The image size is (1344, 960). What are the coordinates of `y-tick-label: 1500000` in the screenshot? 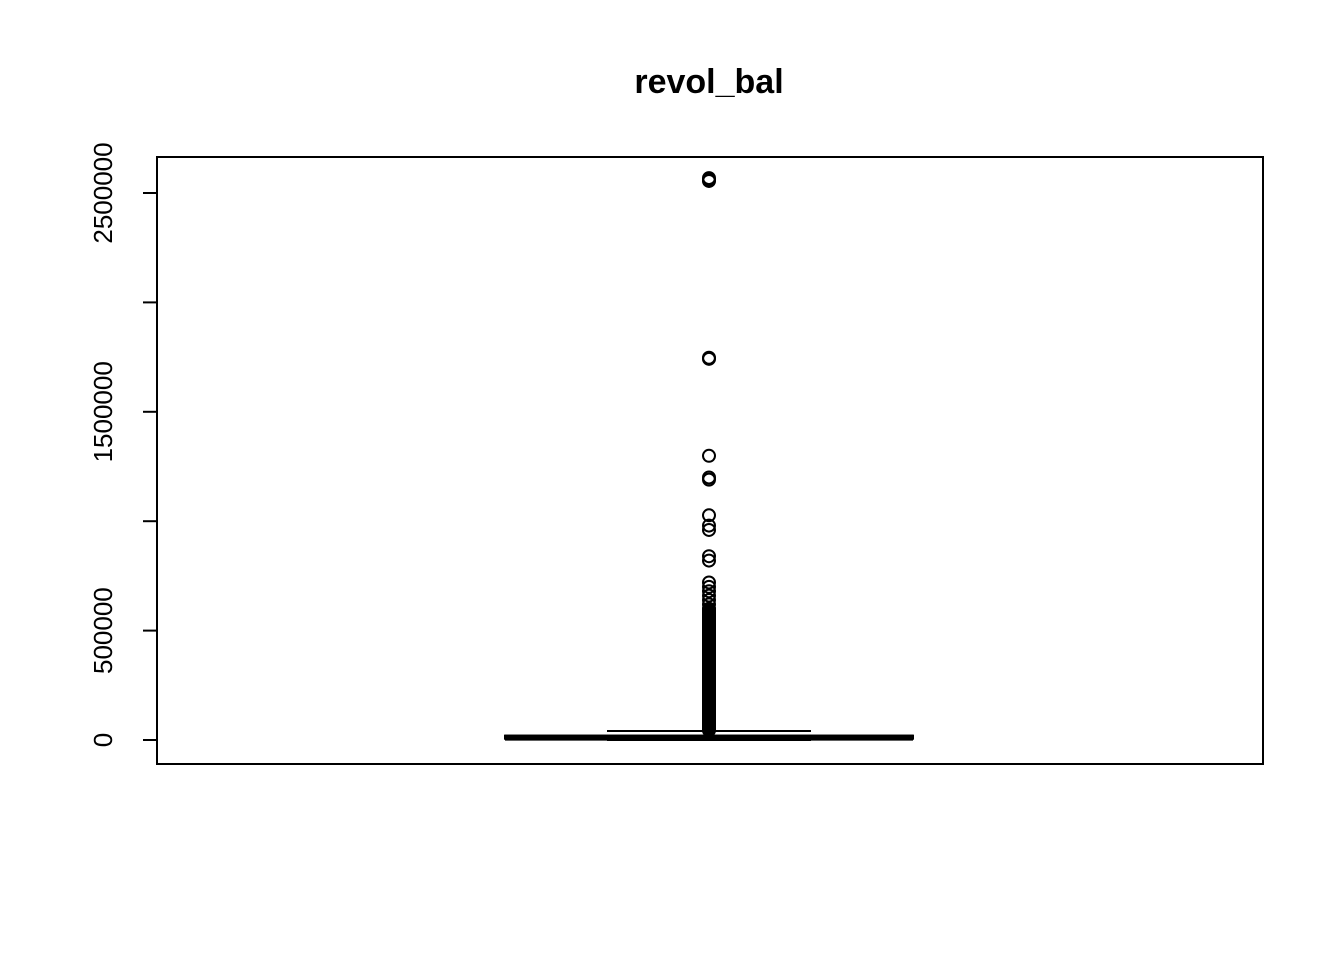 It's located at (103, 411).